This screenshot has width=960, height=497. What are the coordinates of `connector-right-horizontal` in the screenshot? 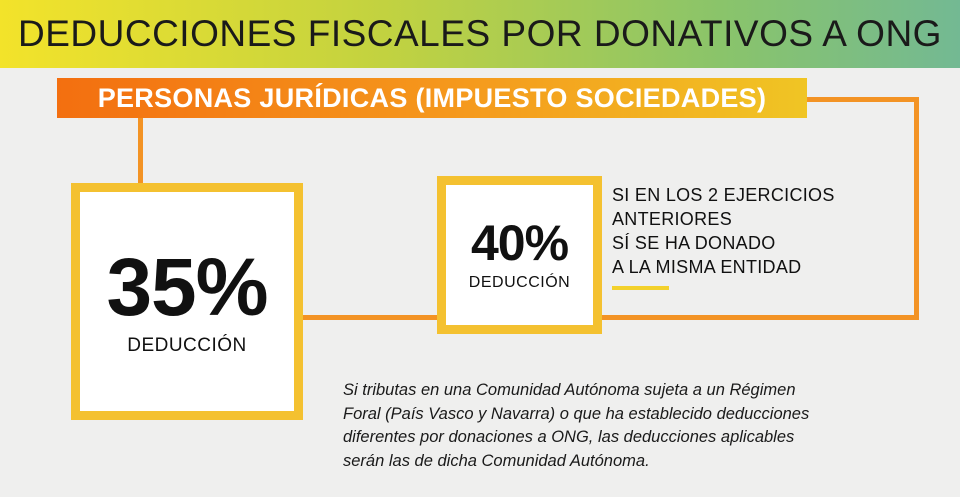 It's located at (859, 99).